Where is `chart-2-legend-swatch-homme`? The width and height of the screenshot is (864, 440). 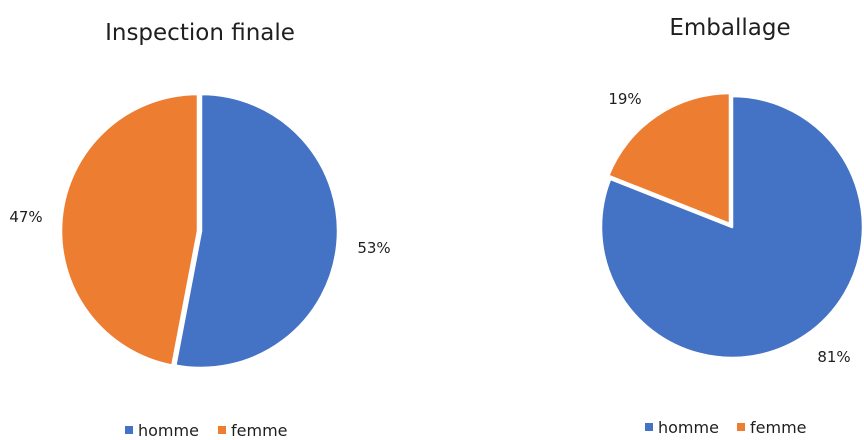 chart-2-legend-swatch-homme is located at coordinates (649, 427).